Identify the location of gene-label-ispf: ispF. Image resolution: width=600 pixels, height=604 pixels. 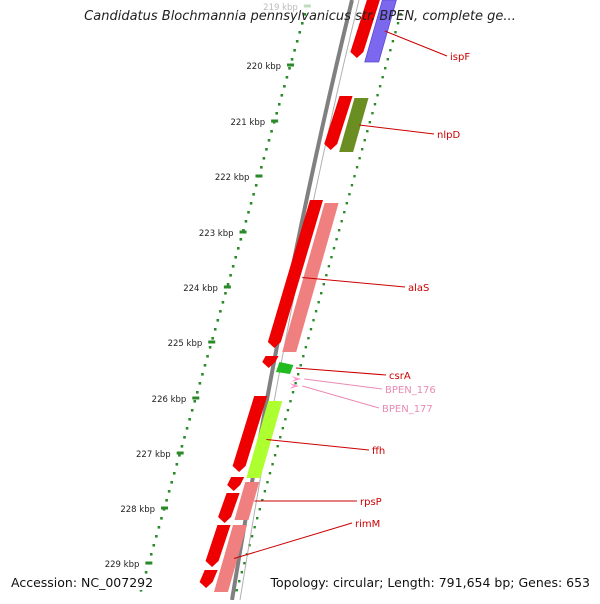
(460, 57).